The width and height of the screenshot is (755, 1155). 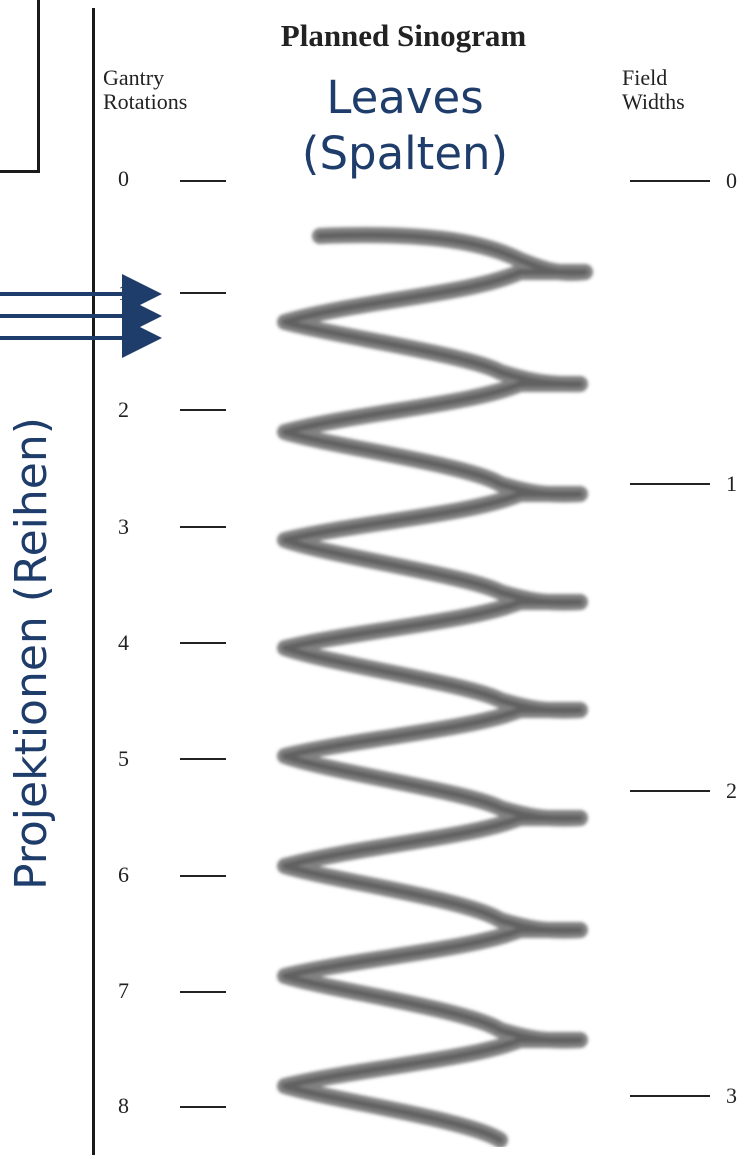 What do you see at coordinates (20, 86) in the screenshot?
I see `label-frame` at bounding box center [20, 86].